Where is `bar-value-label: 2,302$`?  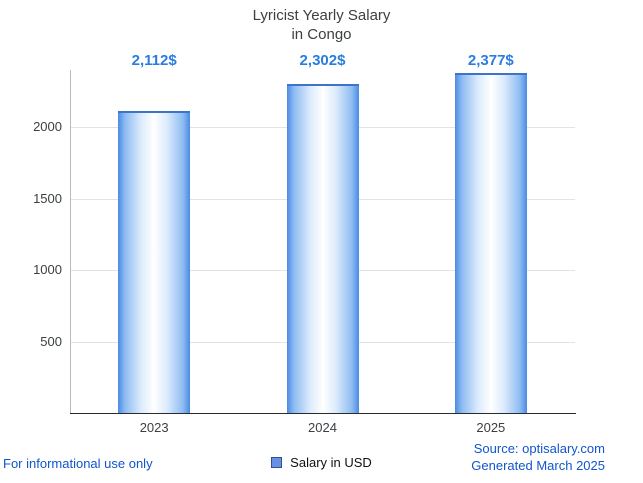
bar-value-label: 2,302$ is located at coordinates (322, 60).